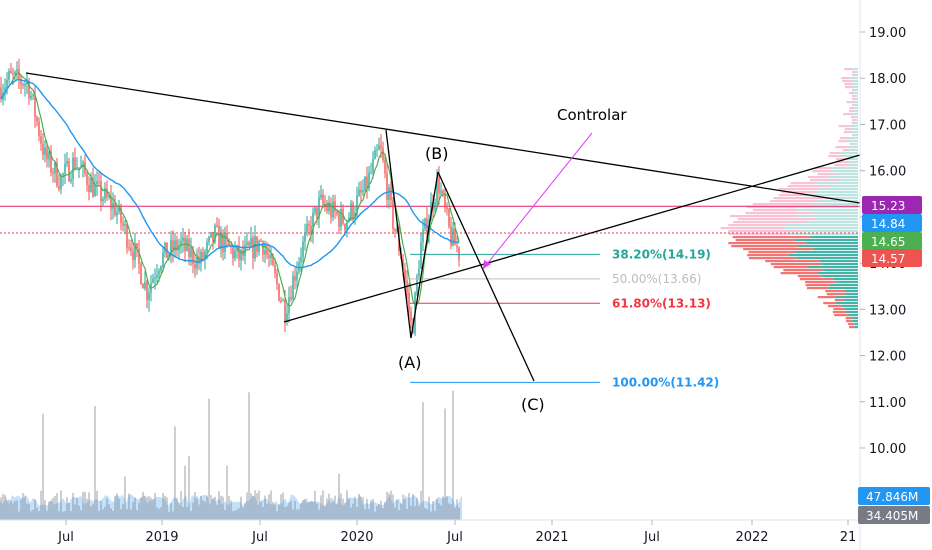  Describe the element at coordinates (888, 259) in the screenshot. I see `price-badge-label: 14.57` at that location.